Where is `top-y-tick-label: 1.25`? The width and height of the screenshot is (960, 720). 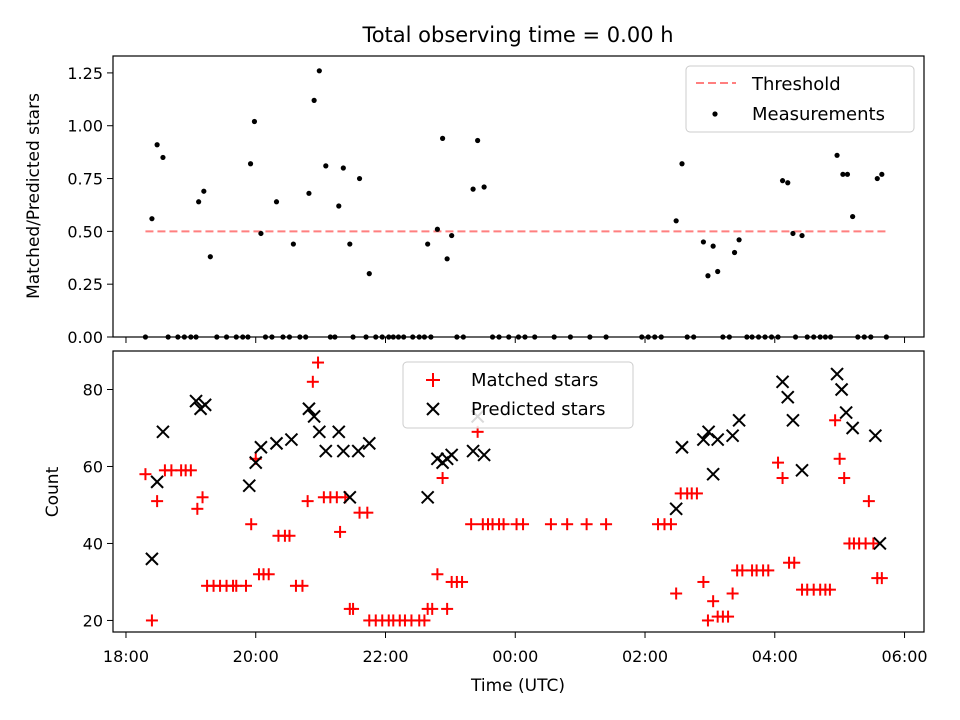
top-y-tick-label: 1.25 is located at coordinates (85, 73).